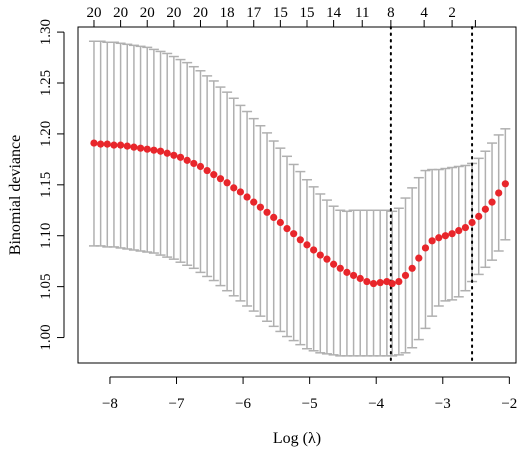 Image resolution: width=517 pixels, height=452 pixels. What do you see at coordinates (443, 404) in the screenshot?
I see `x-tick-label: −3` at bounding box center [443, 404].